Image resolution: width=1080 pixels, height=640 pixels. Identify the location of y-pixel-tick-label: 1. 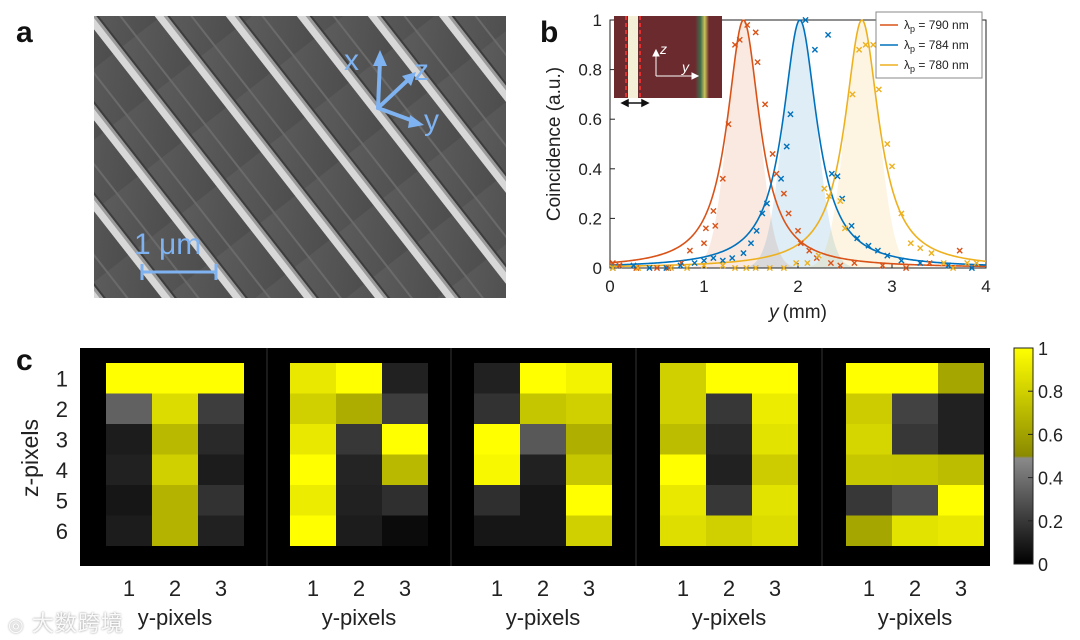
(683, 588).